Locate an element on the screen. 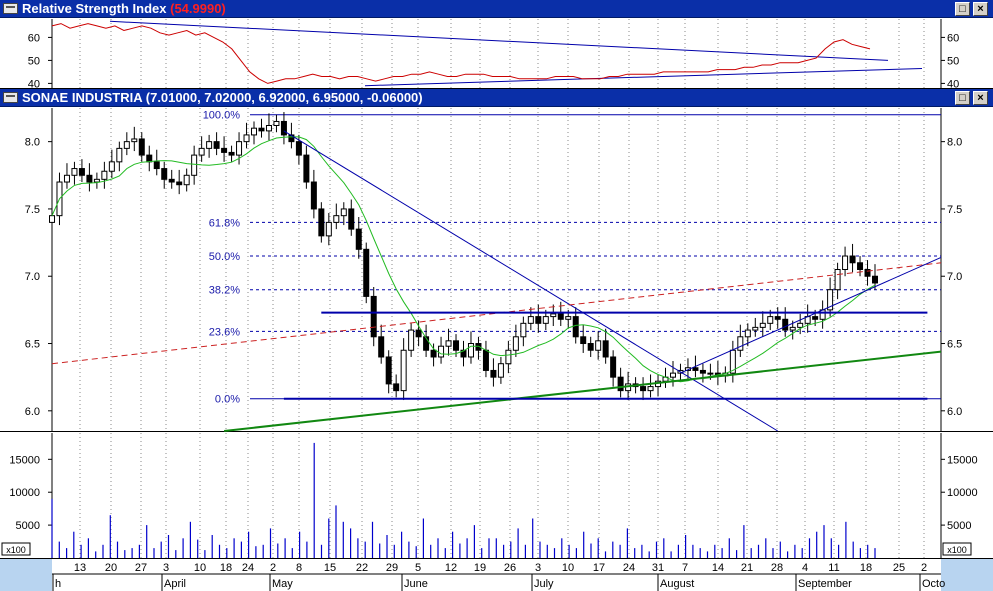 The height and width of the screenshot is (591, 993). support-line is located at coordinates (582, 391).